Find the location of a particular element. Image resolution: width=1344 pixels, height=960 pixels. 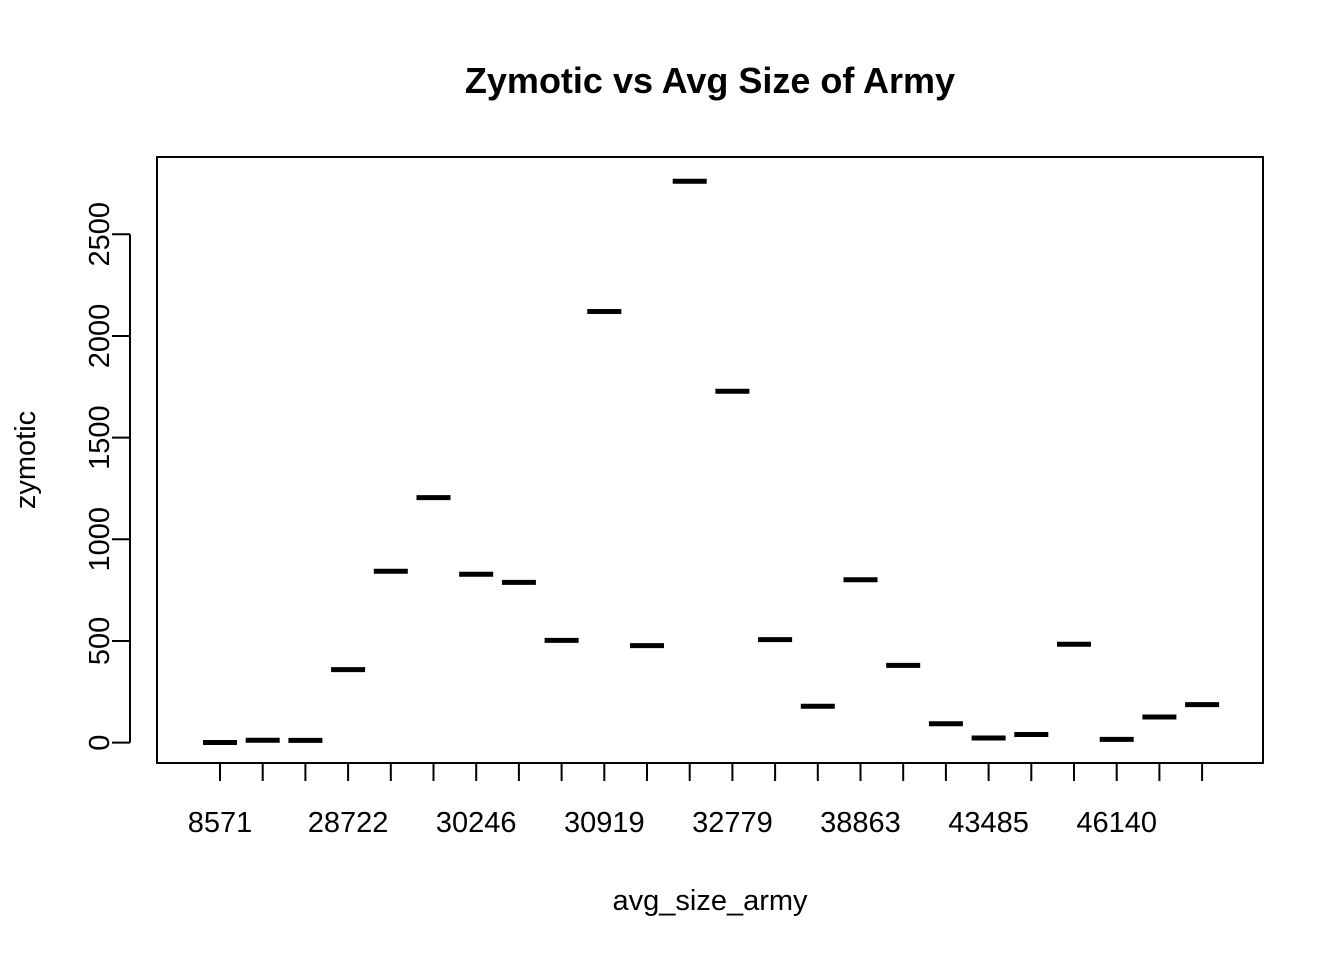

x-tick-label: 30246 is located at coordinates (476, 823).